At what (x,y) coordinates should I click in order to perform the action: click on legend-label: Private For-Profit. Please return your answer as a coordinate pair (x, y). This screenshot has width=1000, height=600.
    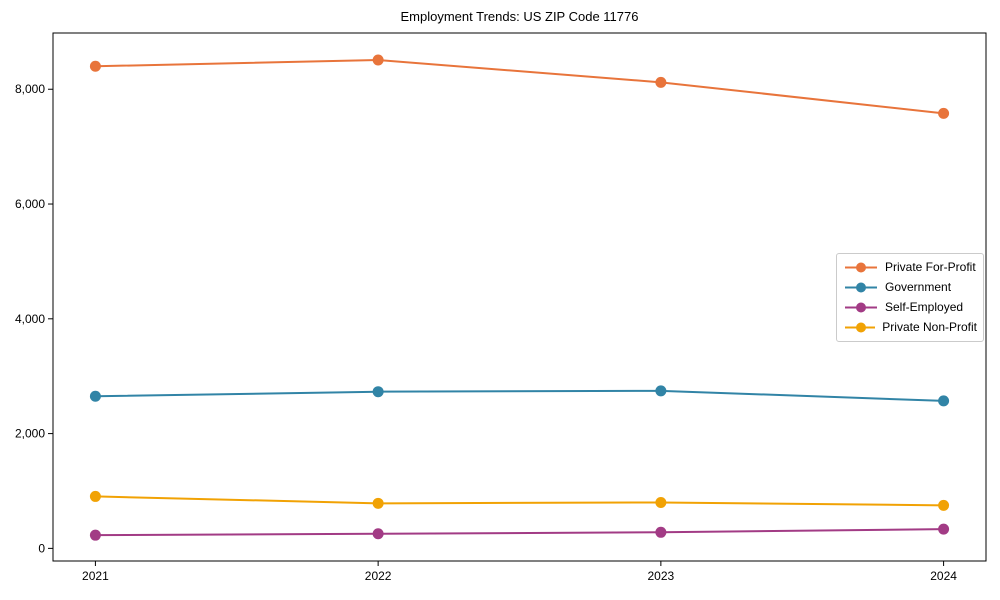
    Looking at the image, I should click on (930, 267).